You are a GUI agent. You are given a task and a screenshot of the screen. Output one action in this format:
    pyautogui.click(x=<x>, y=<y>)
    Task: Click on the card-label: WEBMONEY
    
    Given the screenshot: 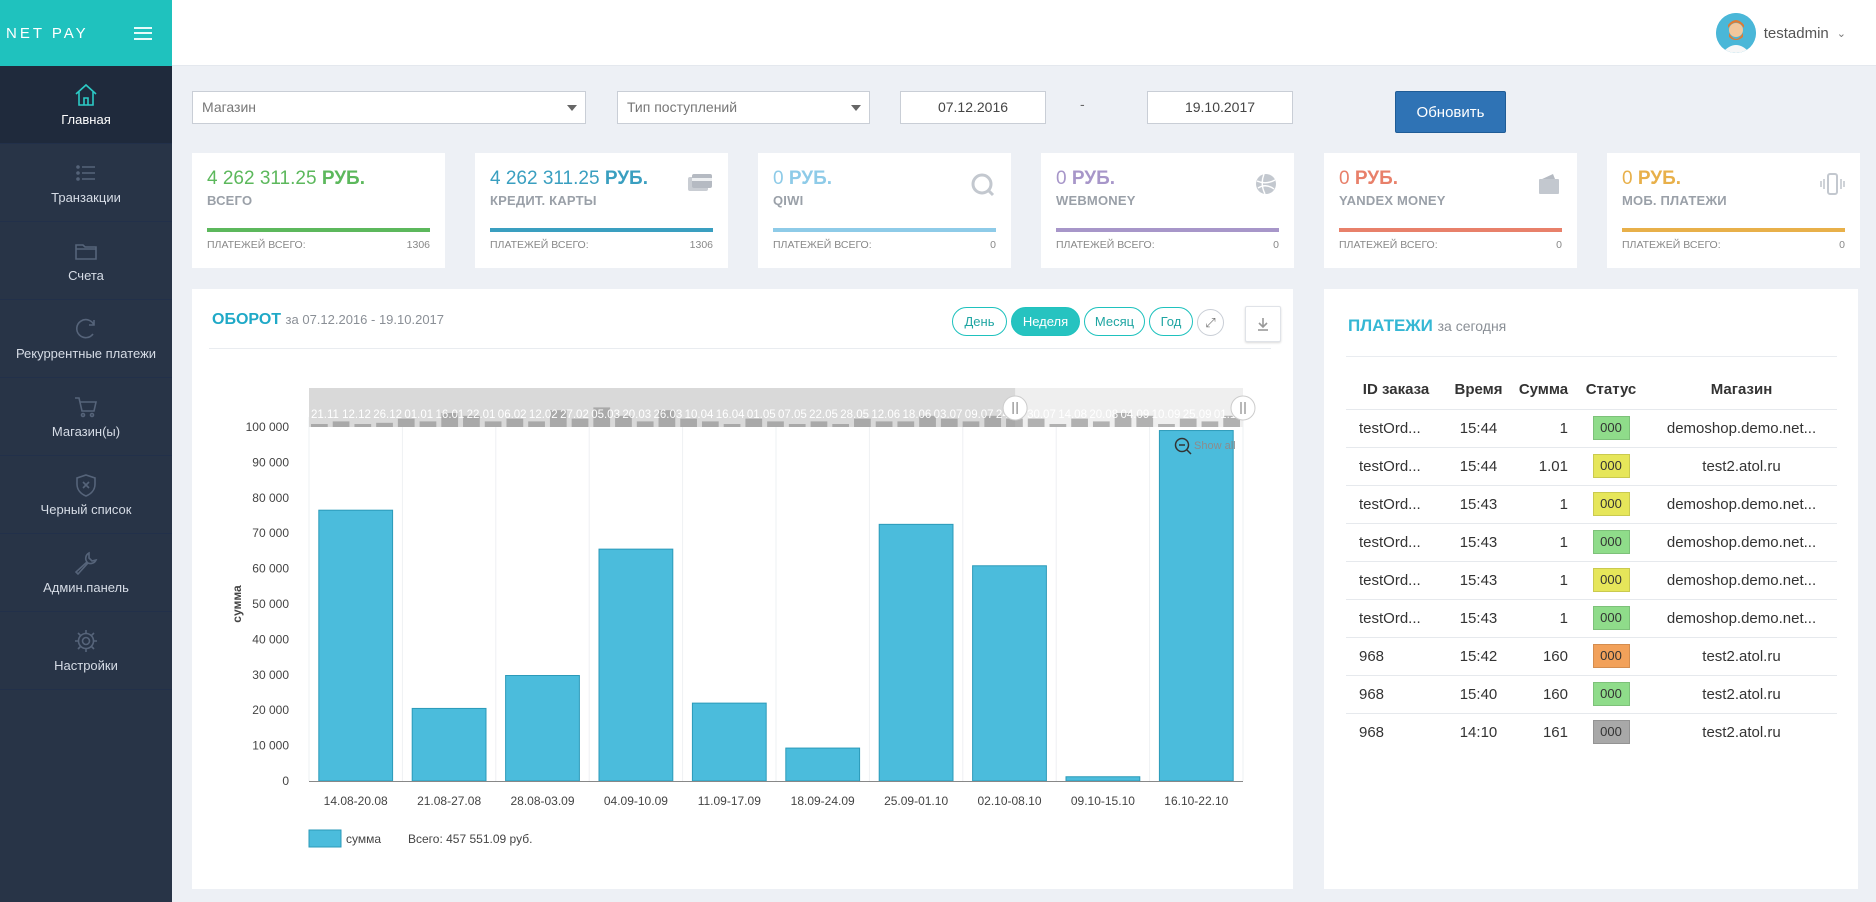 What is the action you would take?
    pyautogui.click(x=1096, y=200)
    